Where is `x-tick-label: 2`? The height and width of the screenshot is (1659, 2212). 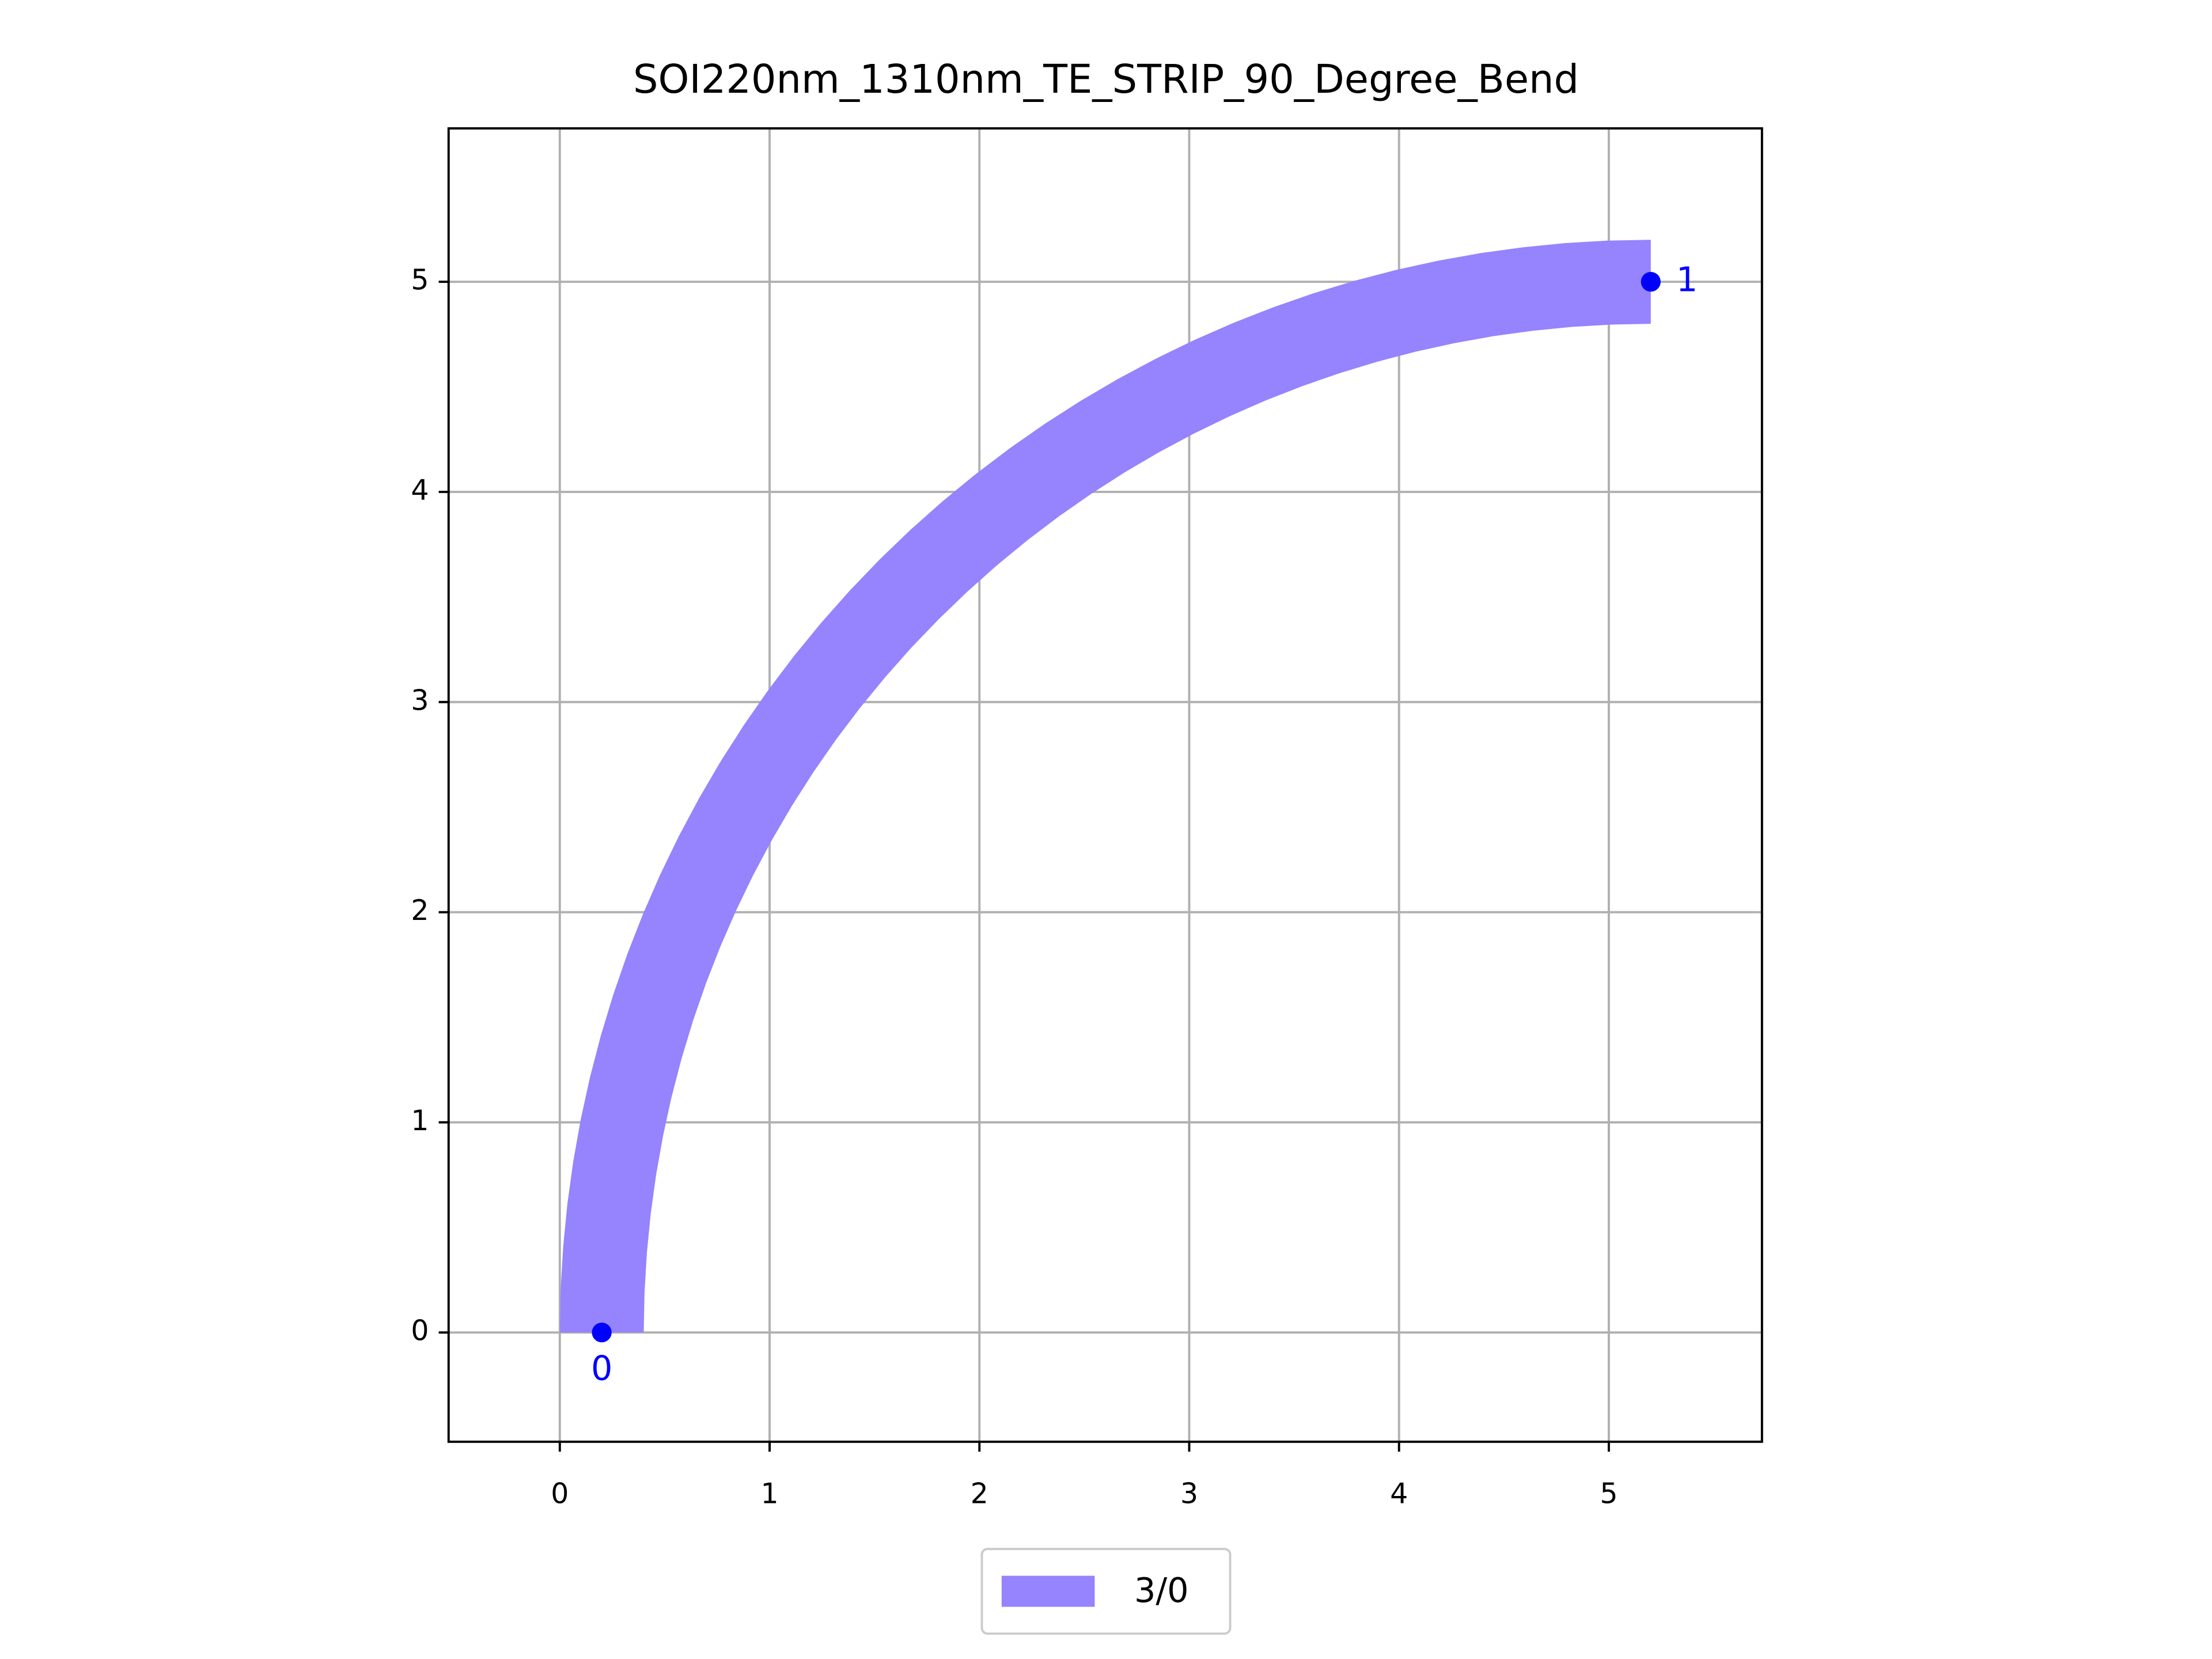
x-tick-label: 2 is located at coordinates (979, 1493).